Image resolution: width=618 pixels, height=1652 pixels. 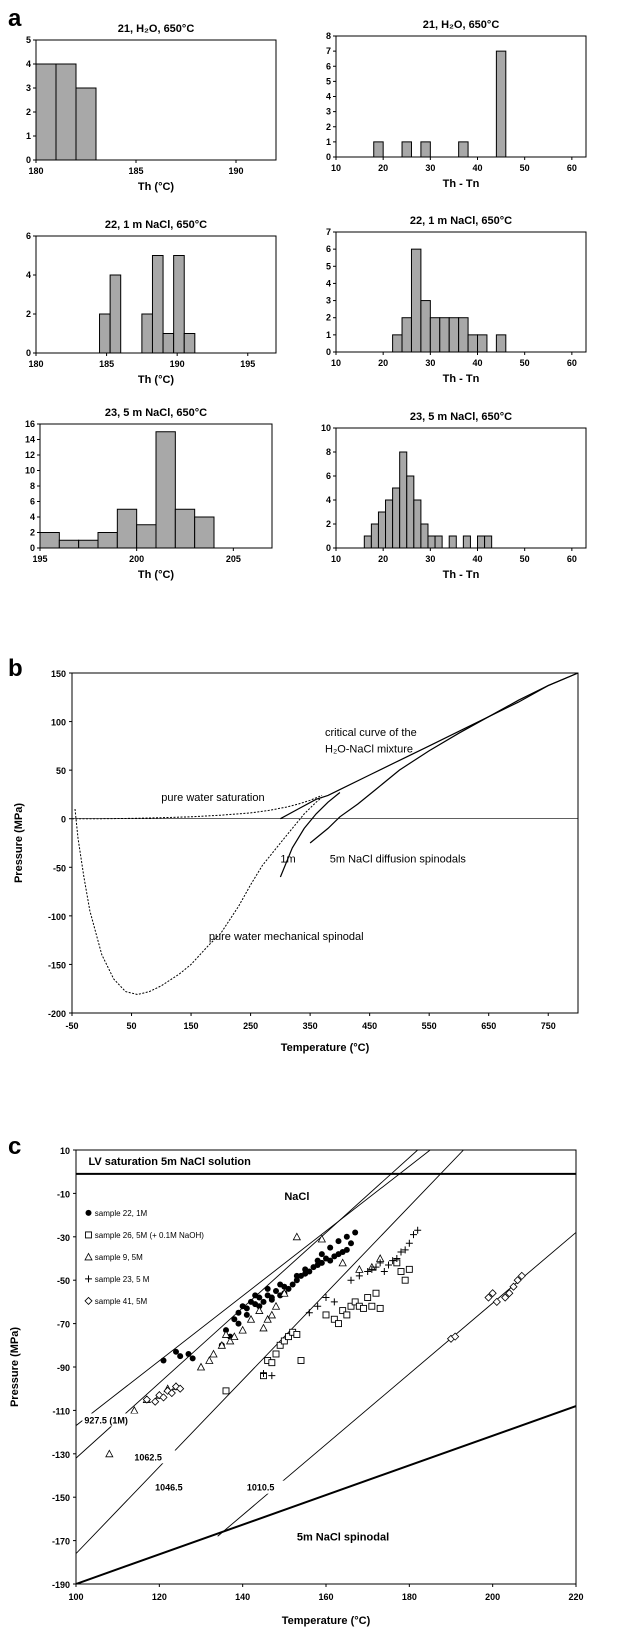 What do you see at coordinates (63, 1281) in the screenshot?
I see `y-tick-label: -50` at bounding box center [63, 1281].